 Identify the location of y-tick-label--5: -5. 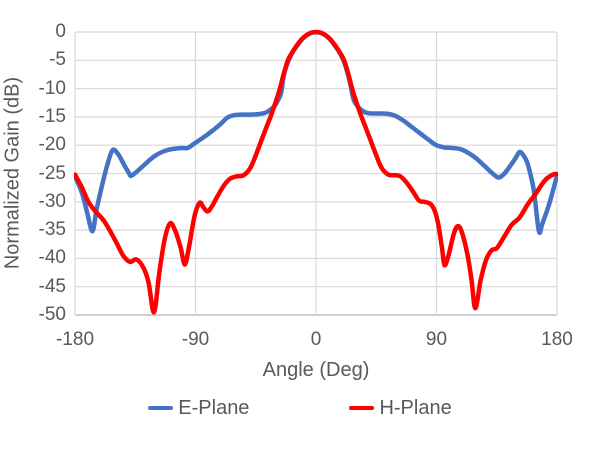
(57, 60).